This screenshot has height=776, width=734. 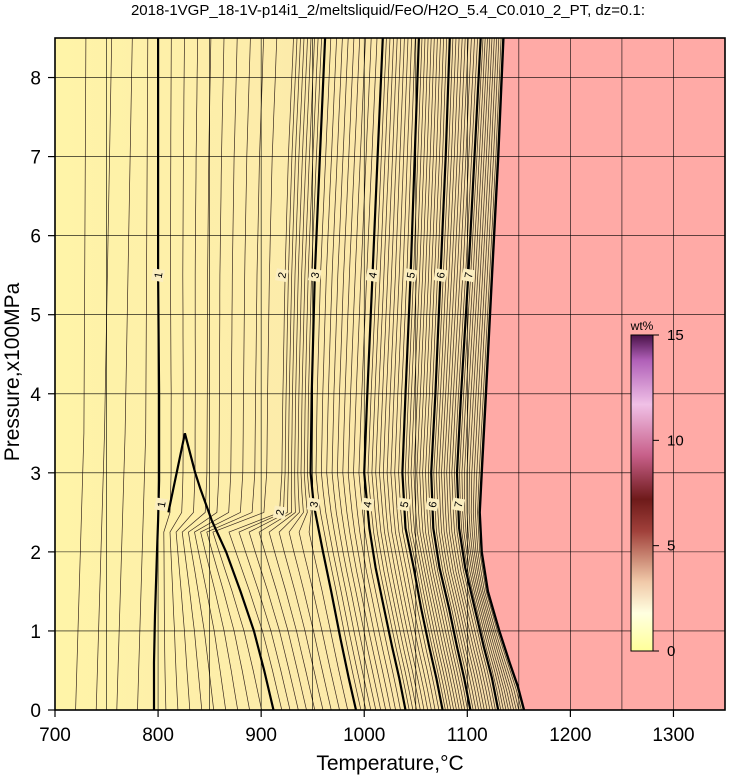 I want to click on y-tick-label-3: 3, so click(x=35, y=474).